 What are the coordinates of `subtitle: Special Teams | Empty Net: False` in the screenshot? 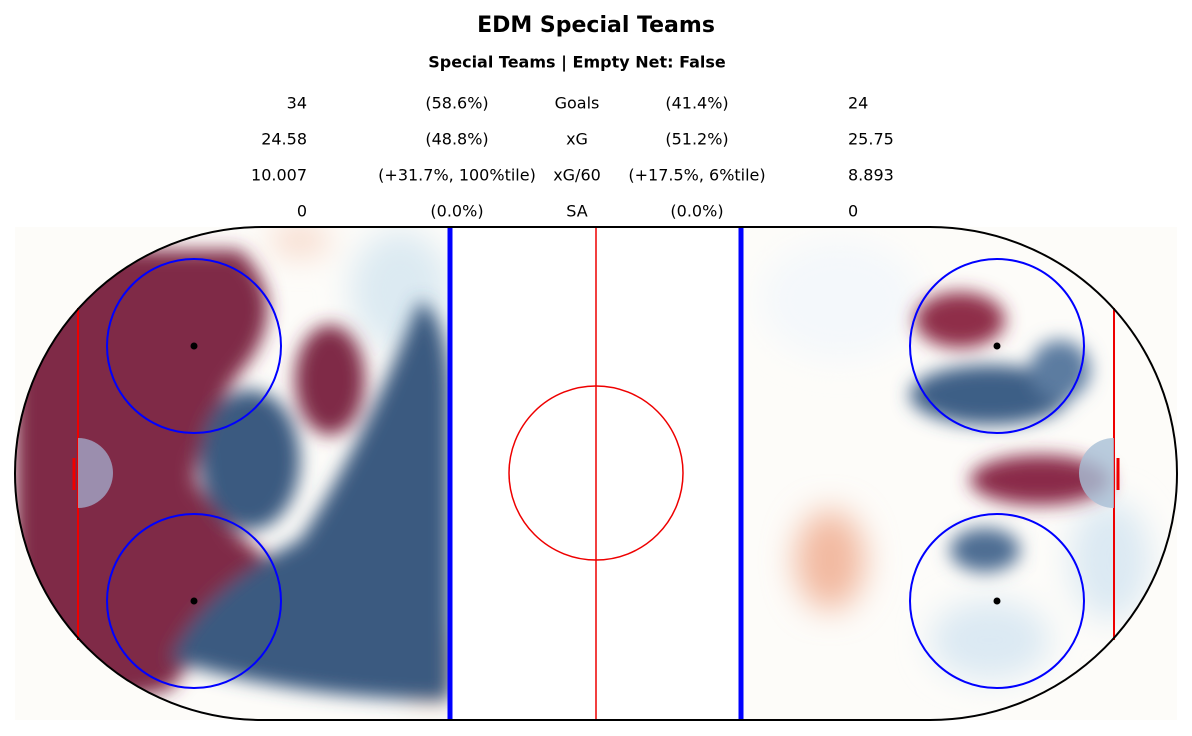 It's located at (577, 63).